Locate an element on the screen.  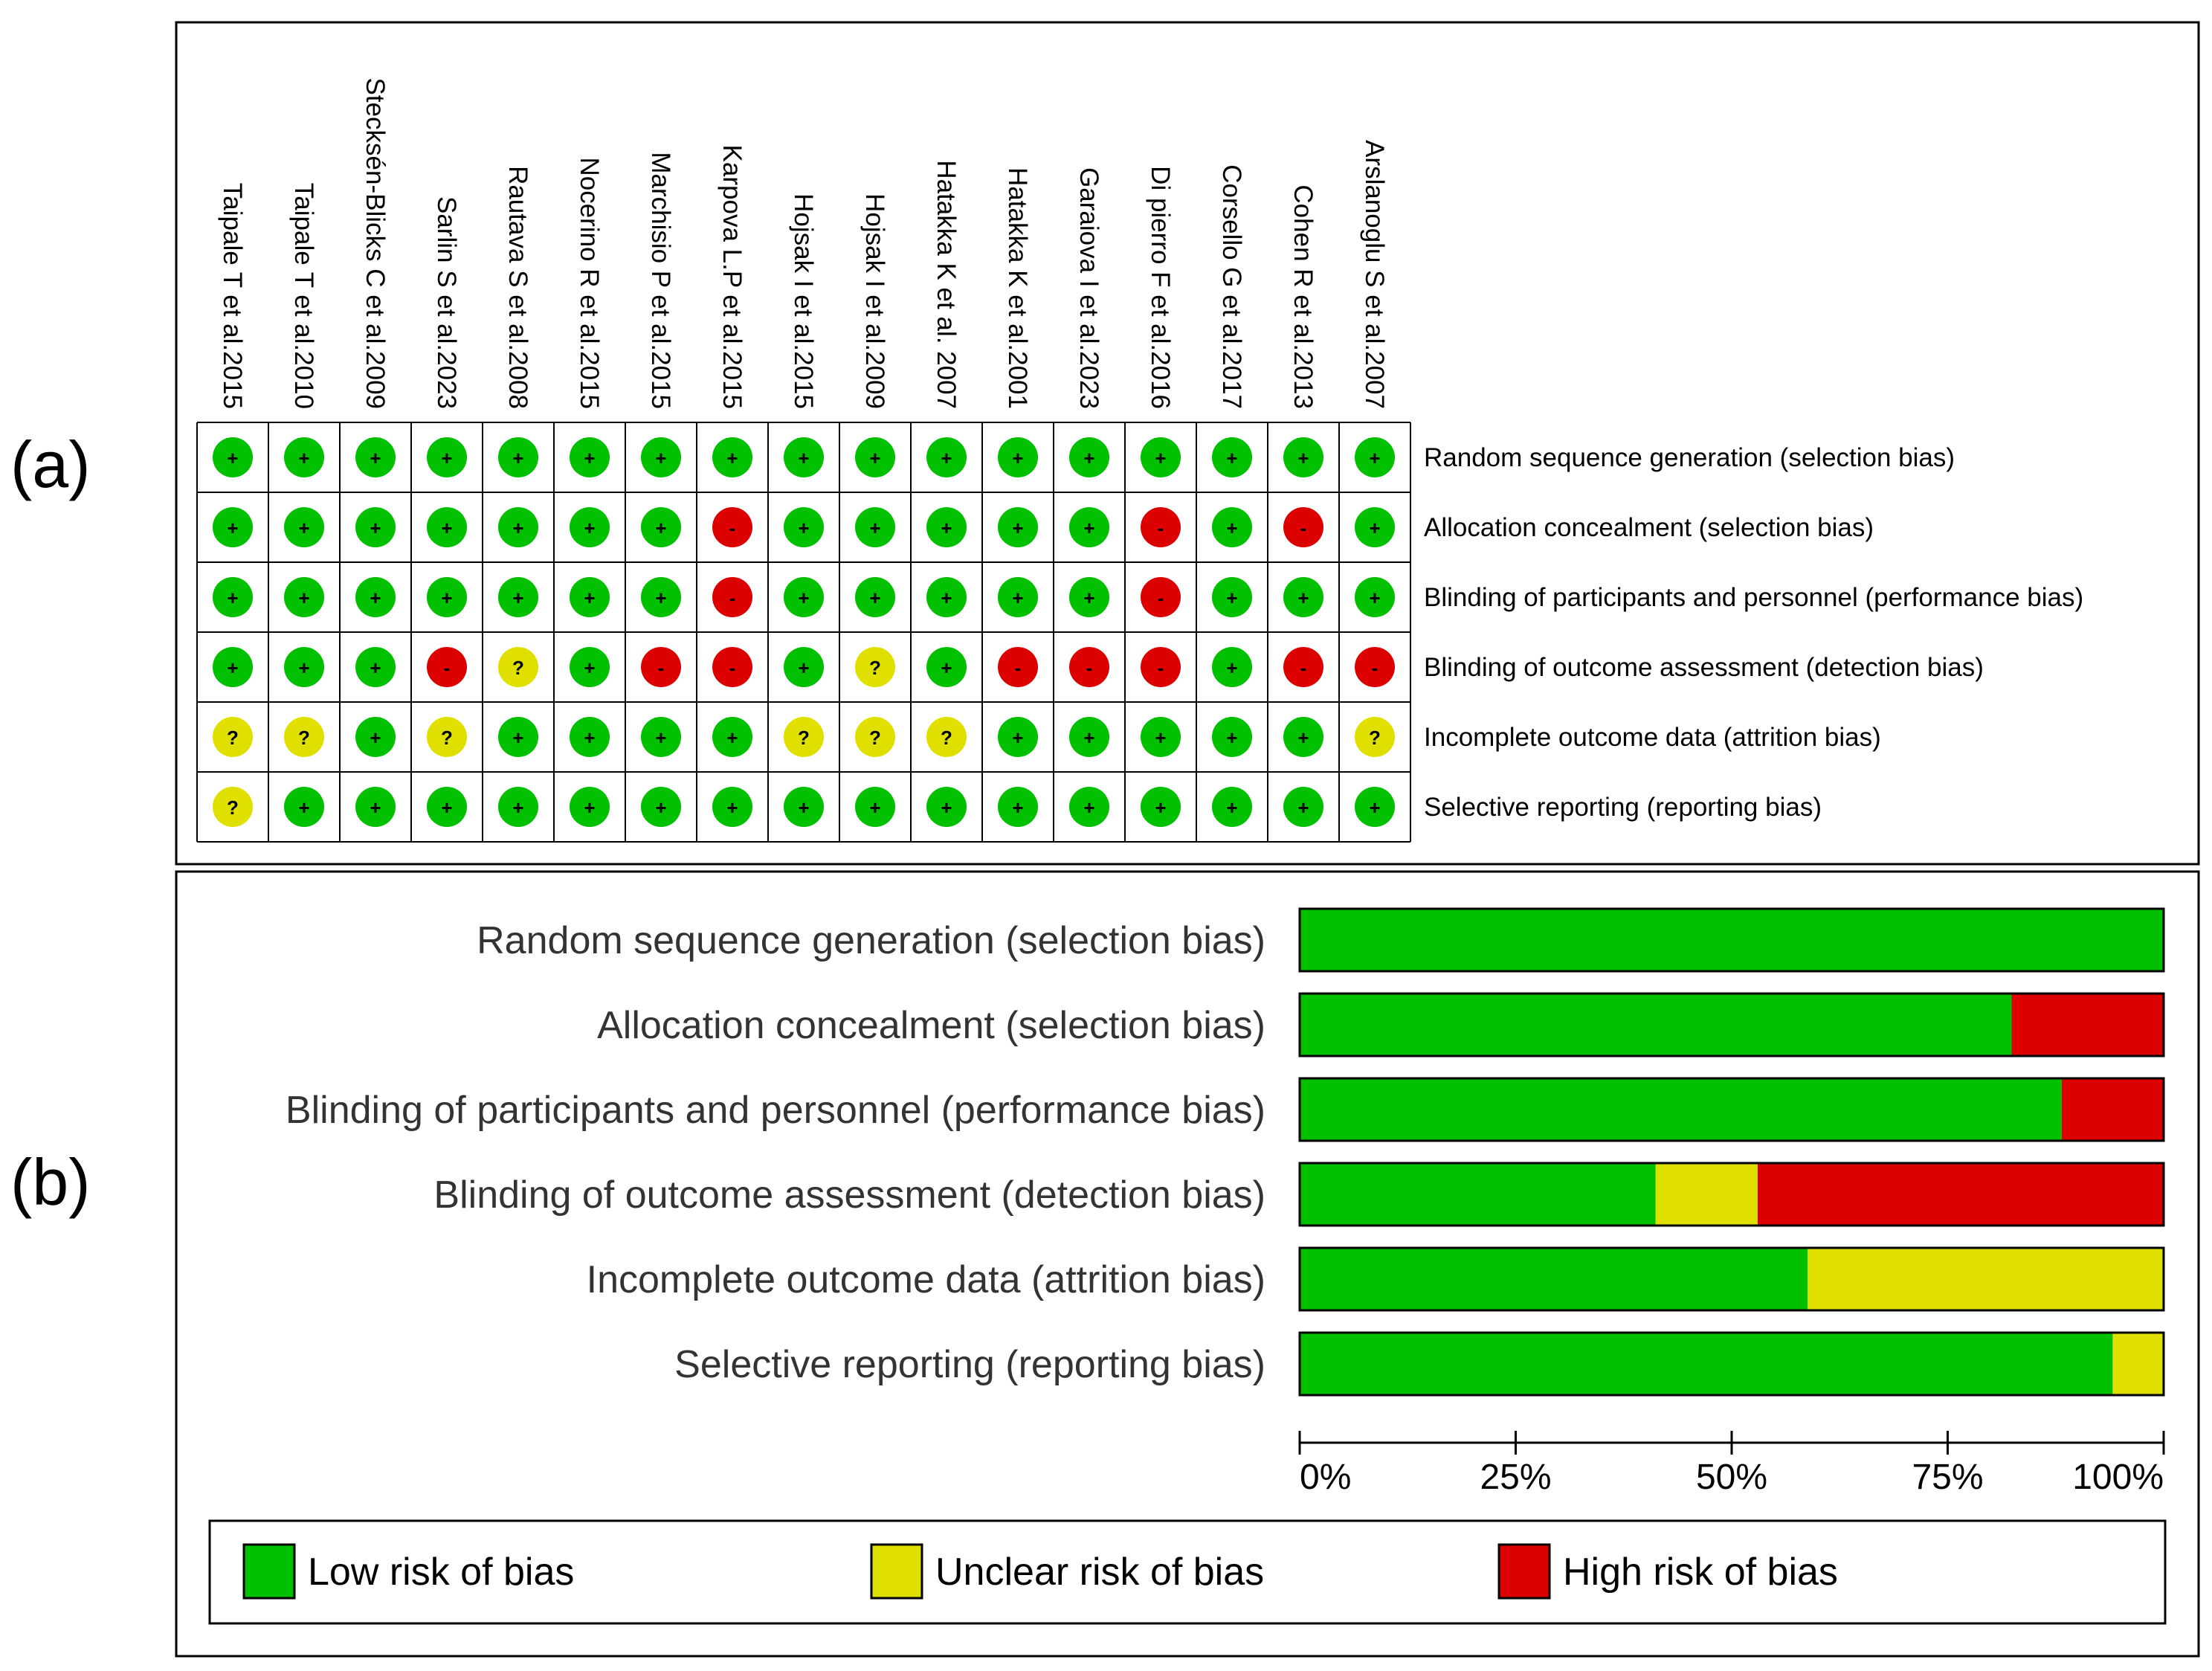
bar-segment-high is located at coordinates (1961, 1194).